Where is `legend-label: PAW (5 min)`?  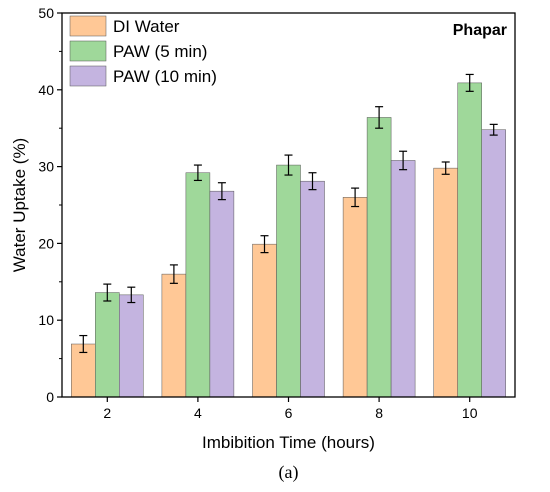
legend-label: PAW (5 min) is located at coordinates (160, 51).